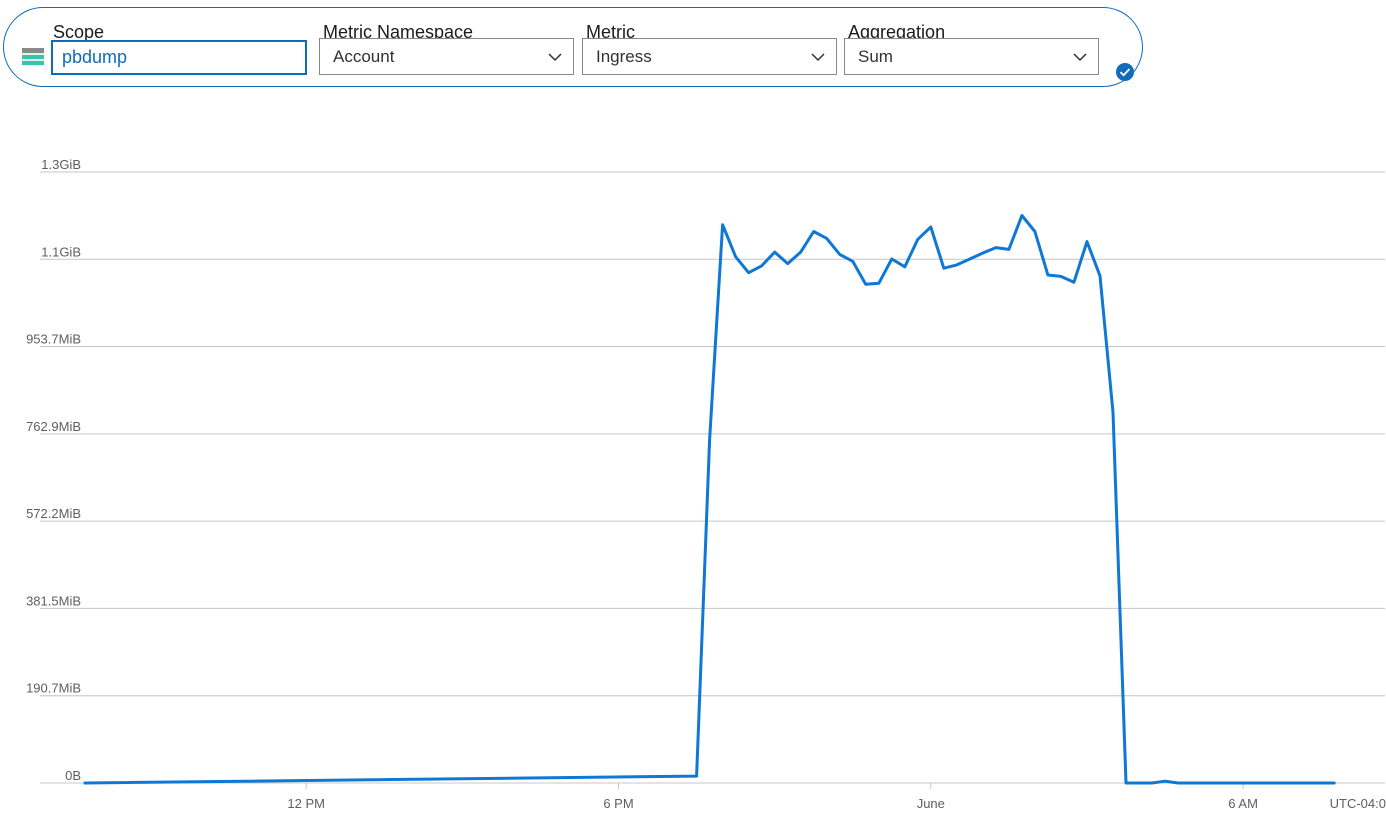 Image resolution: width=1386 pixels, height=819 pixels. What do you see at coordinates (53, 513) in the screenshot?
I see `y-tick-label: 572.2MiB` at bounding box center [53, 513].